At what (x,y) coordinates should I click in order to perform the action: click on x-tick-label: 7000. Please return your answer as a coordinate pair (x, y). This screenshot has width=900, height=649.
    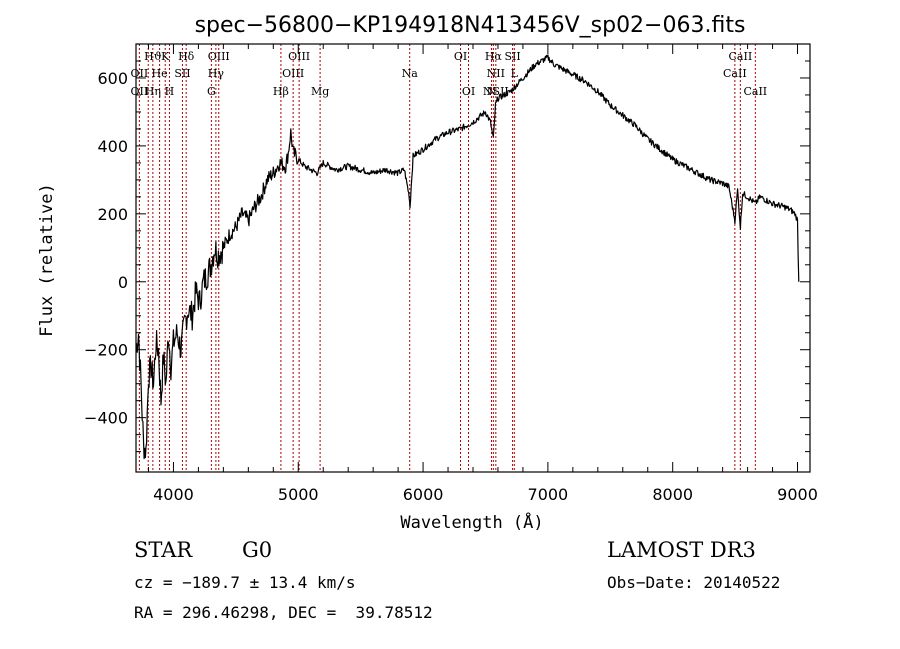
    Looking at the image, I should click on (548, 494).